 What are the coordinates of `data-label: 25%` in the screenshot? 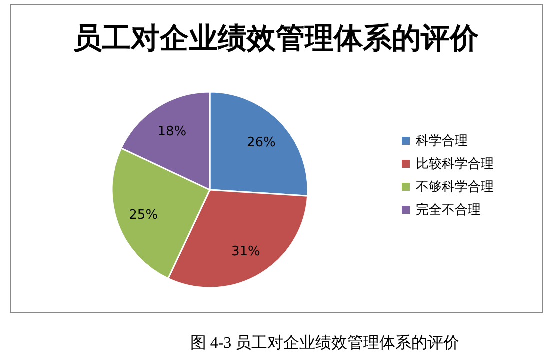 It's located at (143, 215).